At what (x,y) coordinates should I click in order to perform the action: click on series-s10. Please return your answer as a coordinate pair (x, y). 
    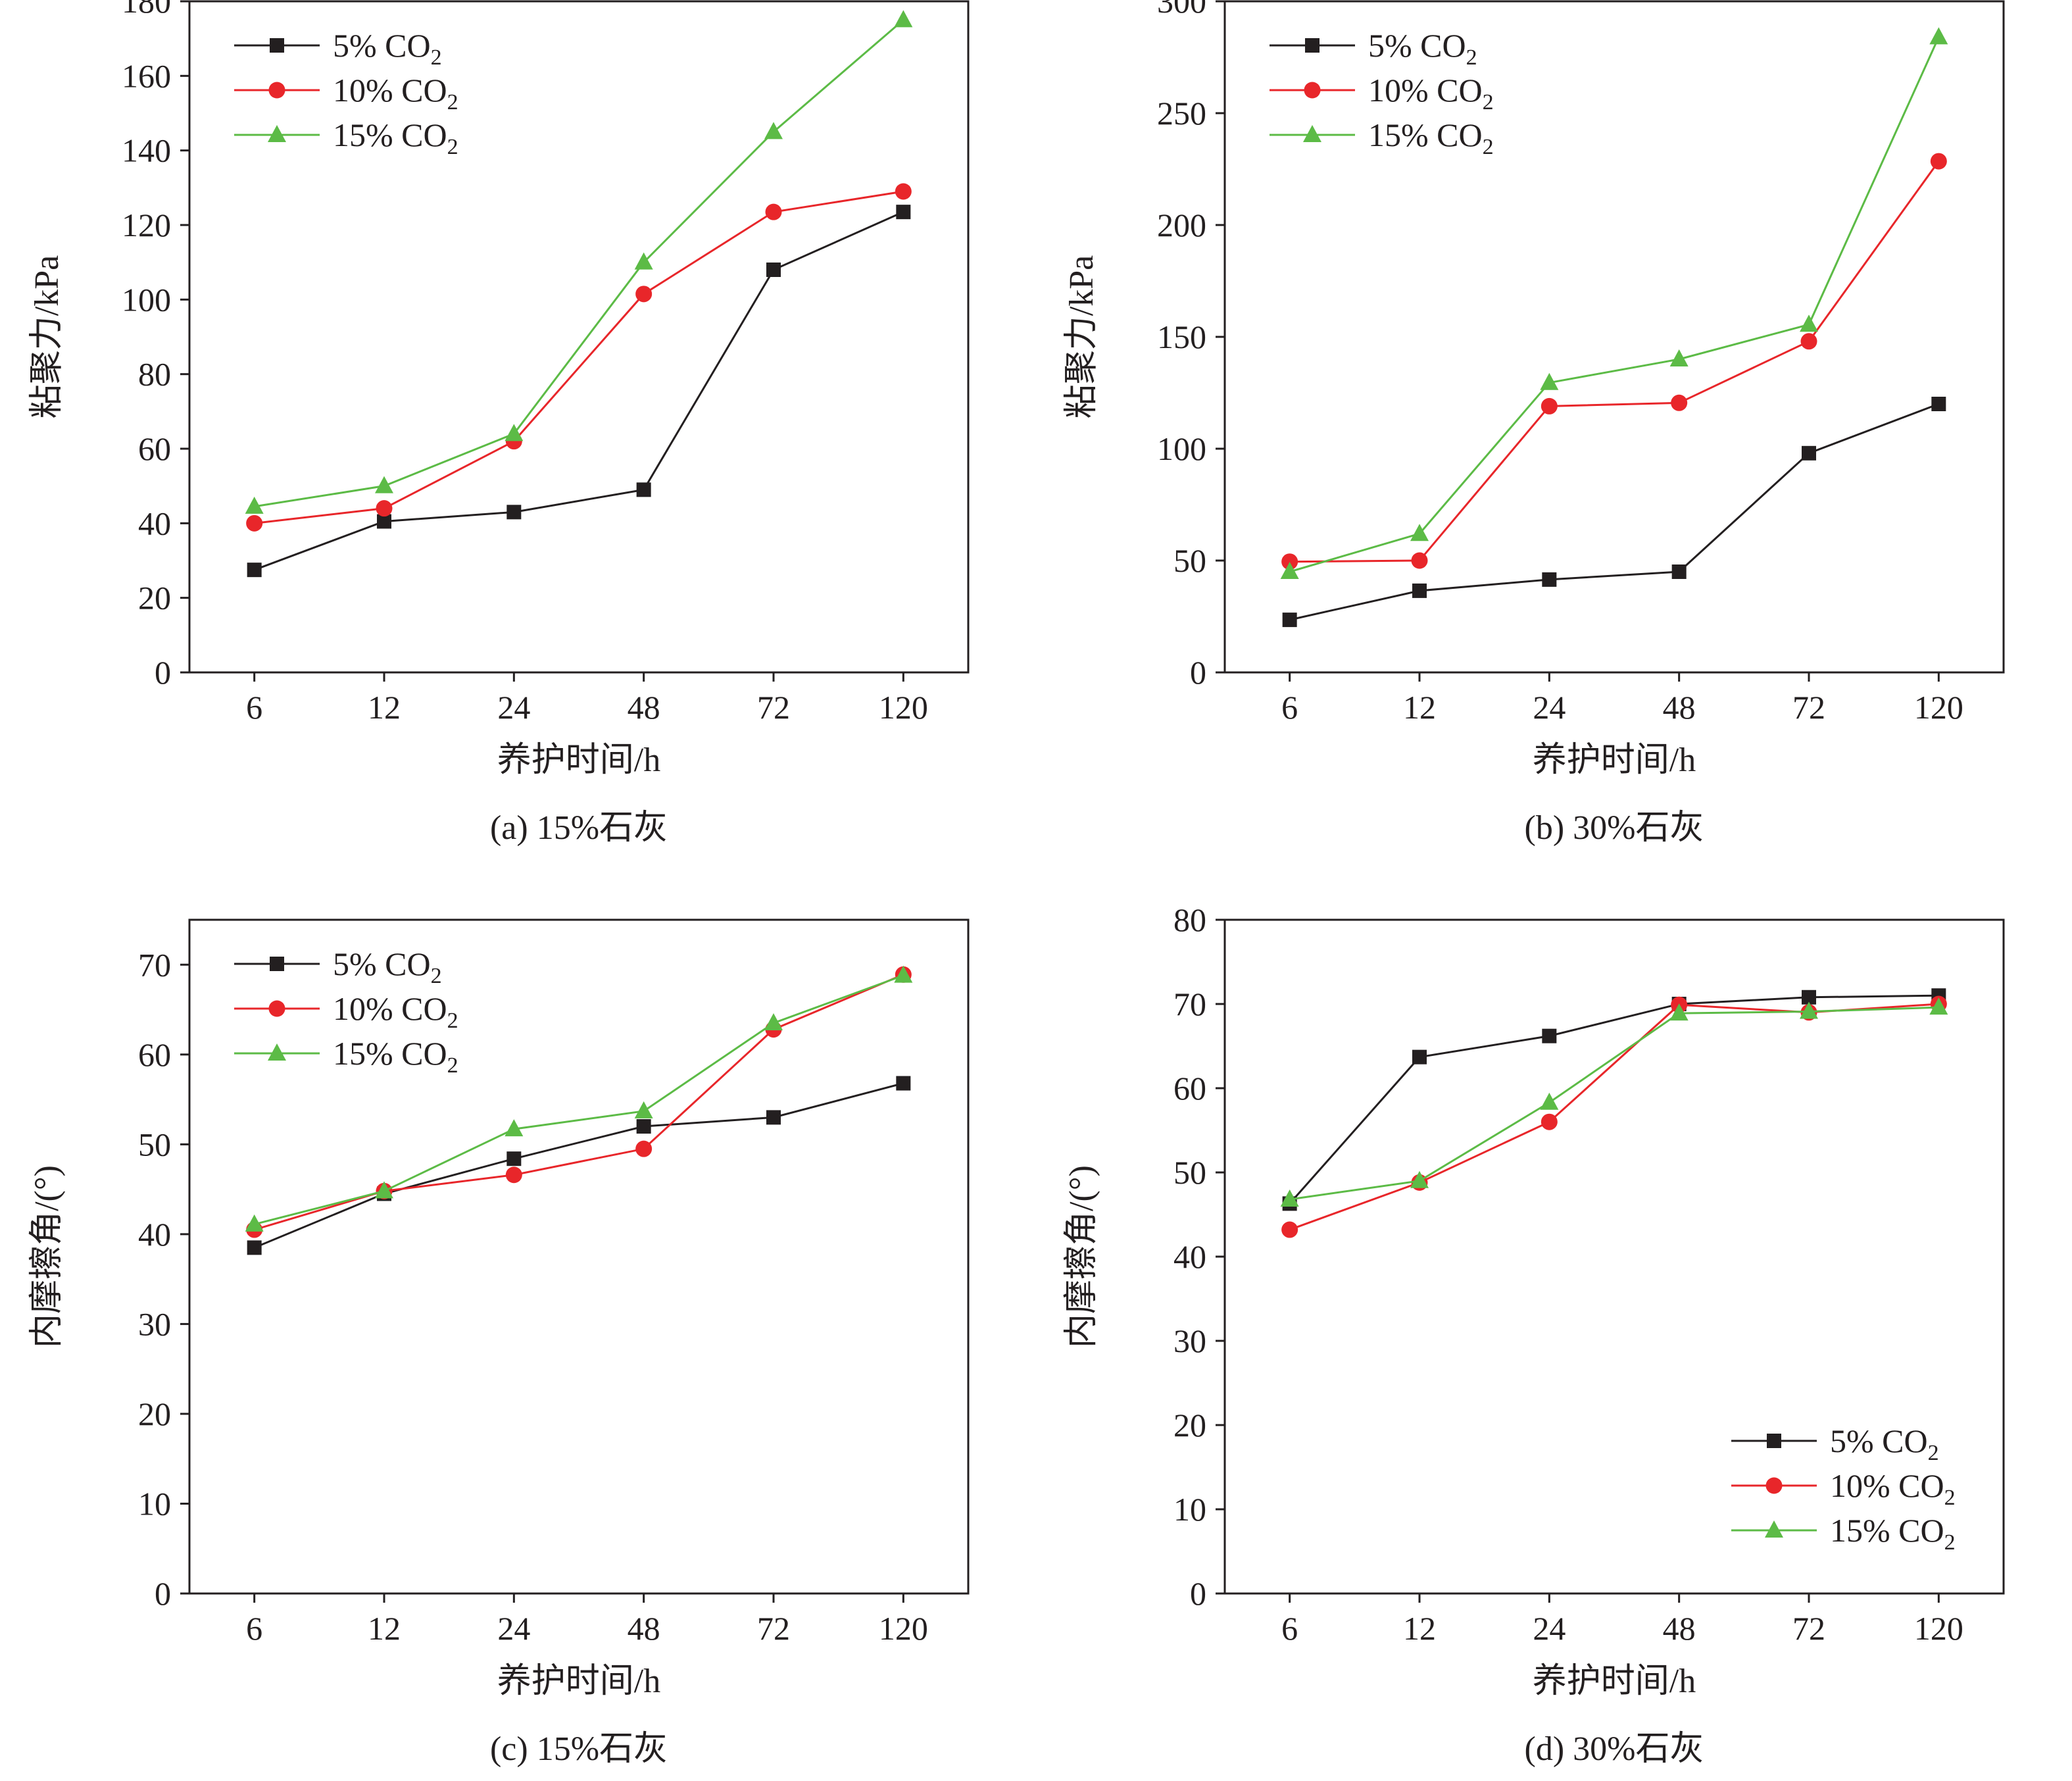
    Looking at the image, I should click on (1614, 361).